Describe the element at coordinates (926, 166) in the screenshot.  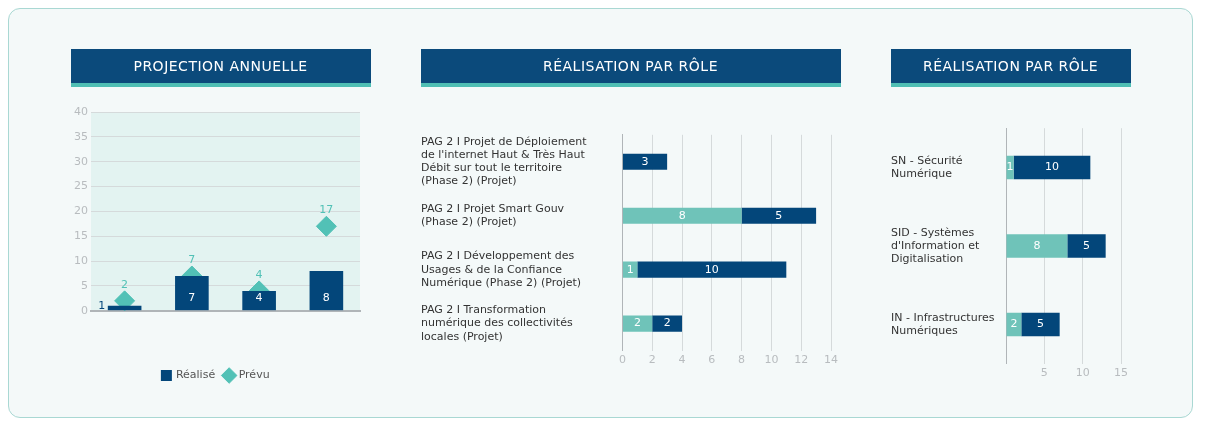
I see `y-tick-label: SN - Sécurité Numérique` at that location.